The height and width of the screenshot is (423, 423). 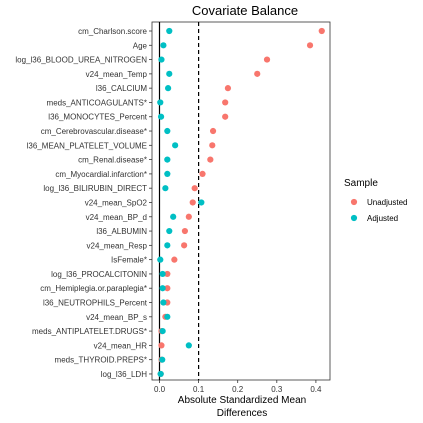 I want to click on y-tick-label: v24_mean_Resp, so click(x=117, y=245).